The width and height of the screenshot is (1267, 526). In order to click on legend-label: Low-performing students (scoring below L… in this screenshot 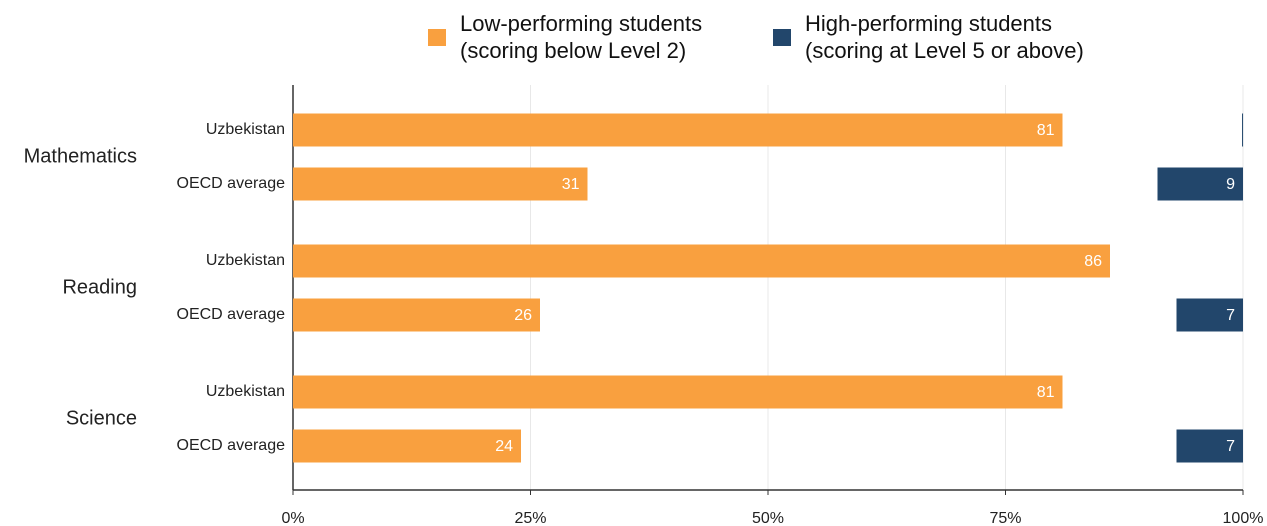, I will do `click(581, 37)`.